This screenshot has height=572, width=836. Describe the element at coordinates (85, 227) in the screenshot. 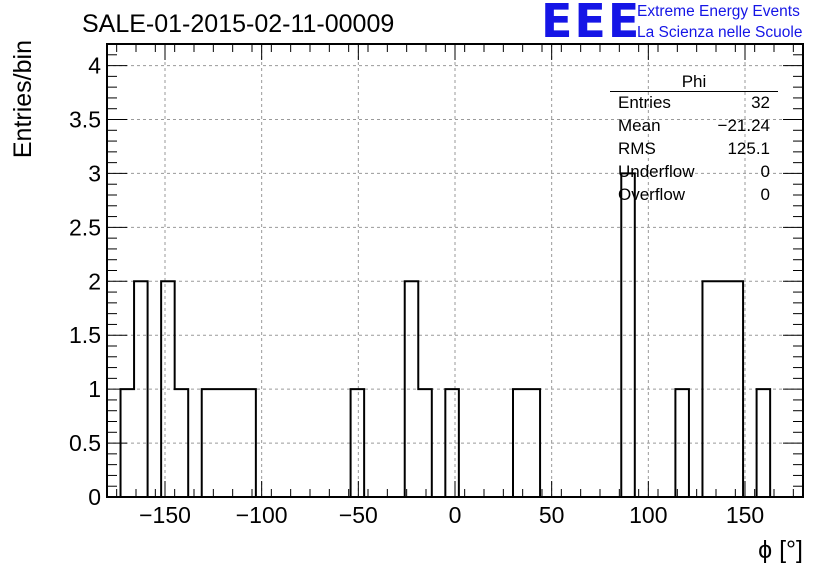

I see `y-tick-label: 2.5` at that location.